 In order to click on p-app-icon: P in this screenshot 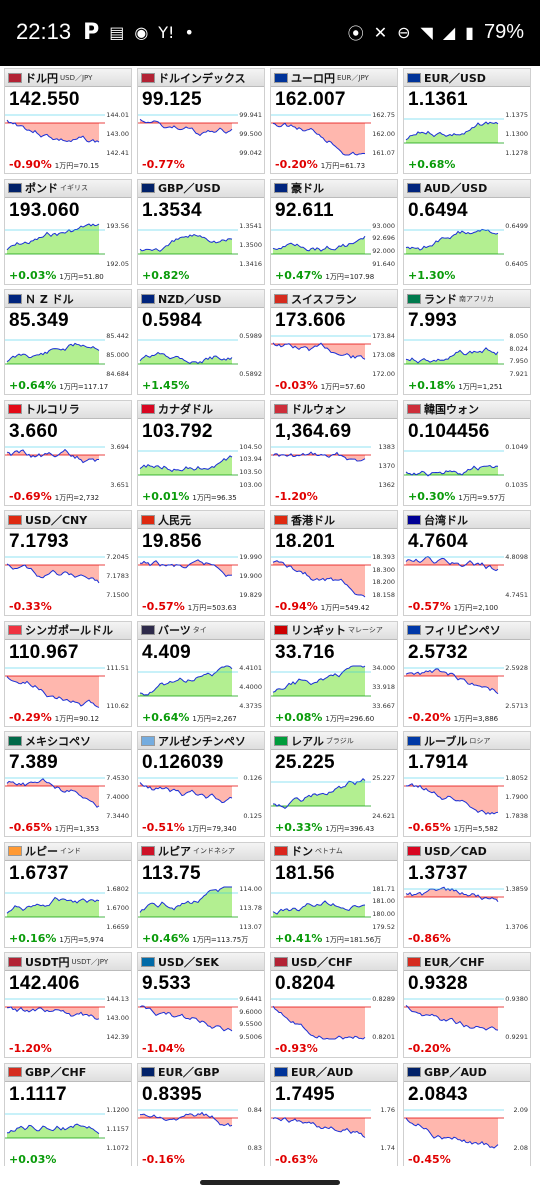, I will do `click(91, 32)`.